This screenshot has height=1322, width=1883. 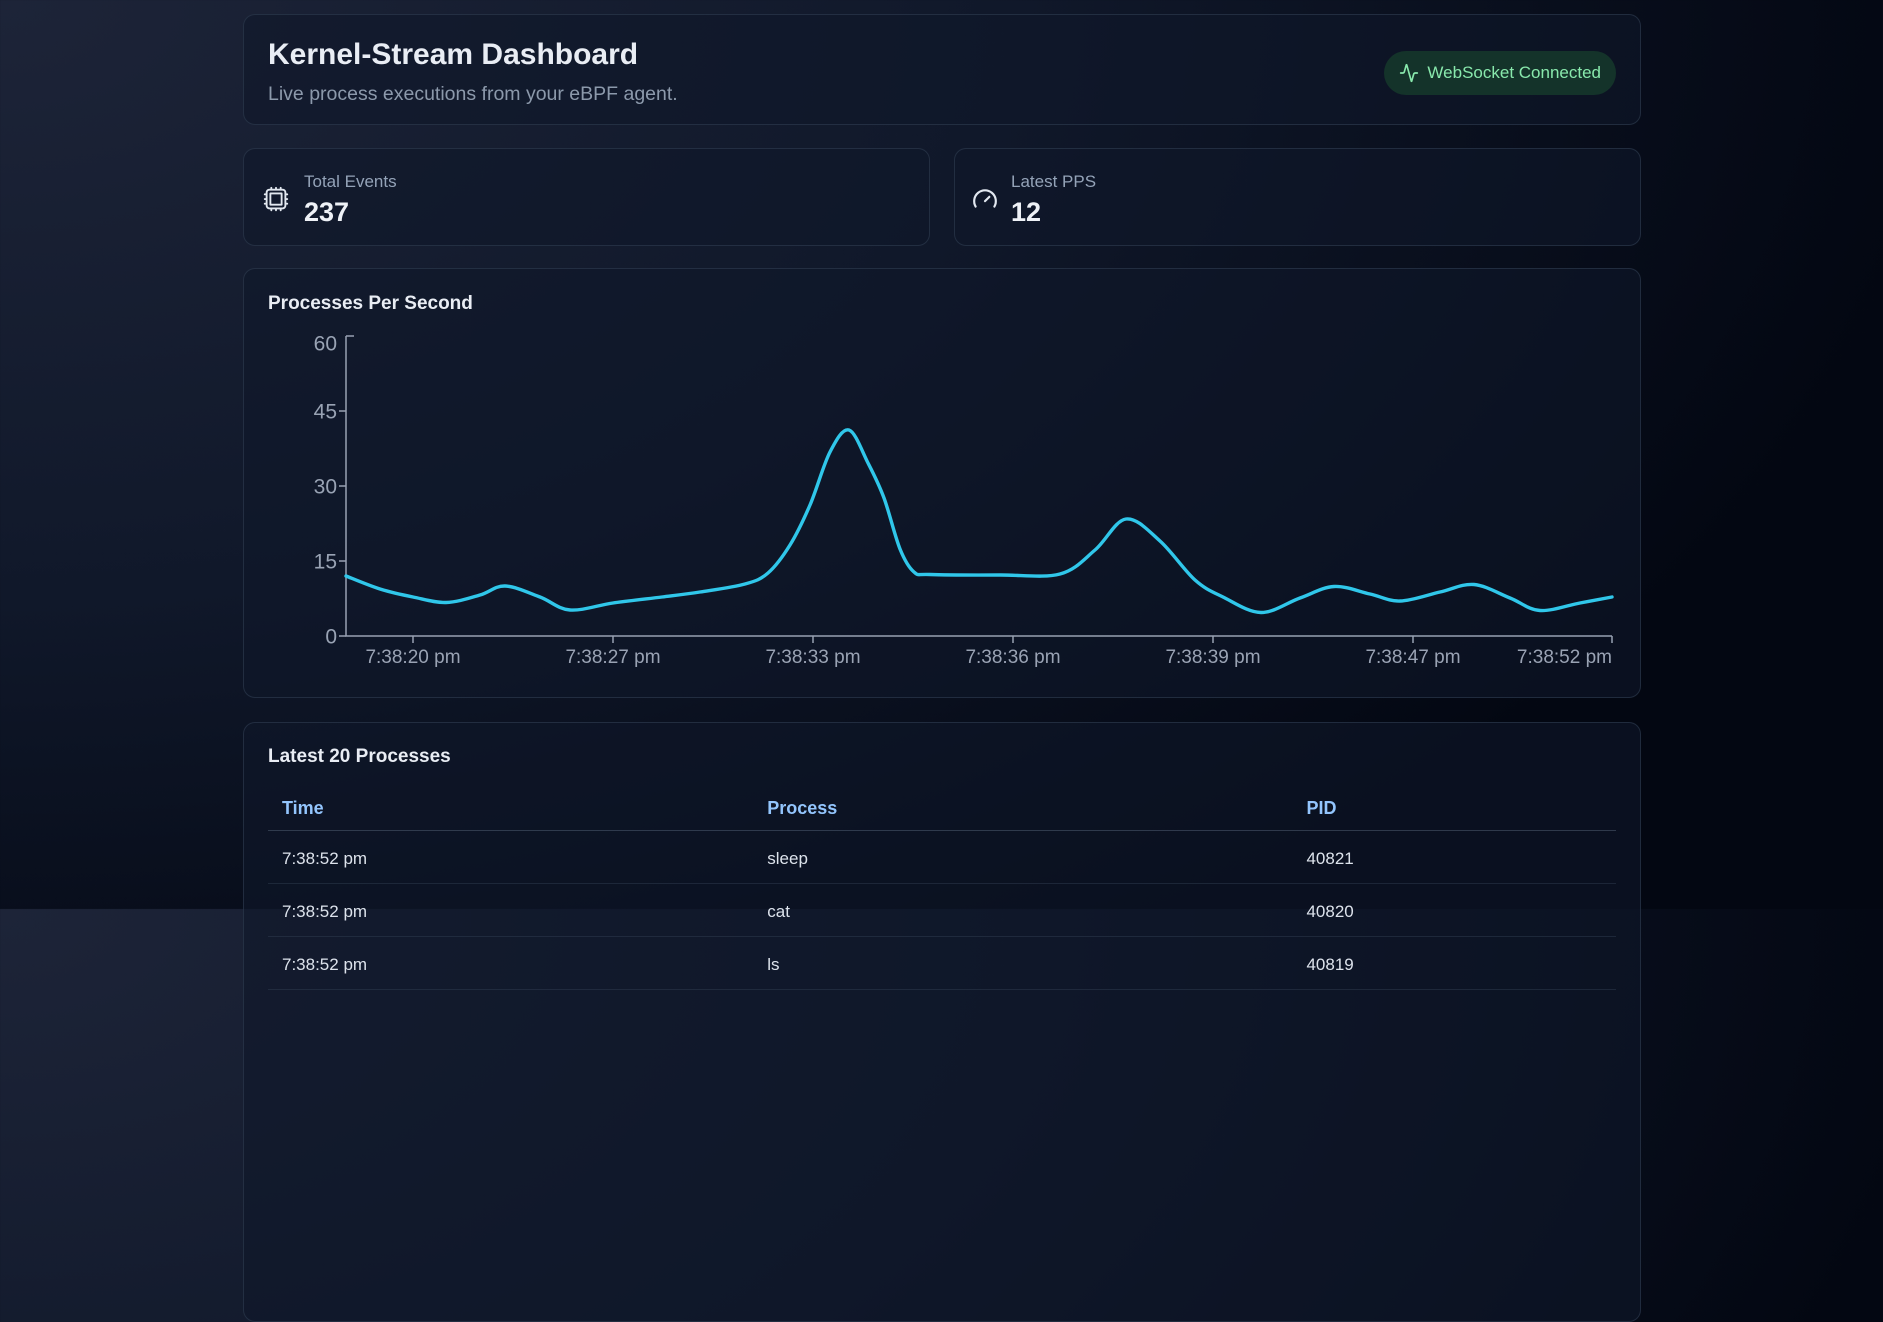 What do you see at coordinates (812, 657) in the screenshot?
I see `svg-text: 7:38:33 pm` at bounding box center [812, 657].